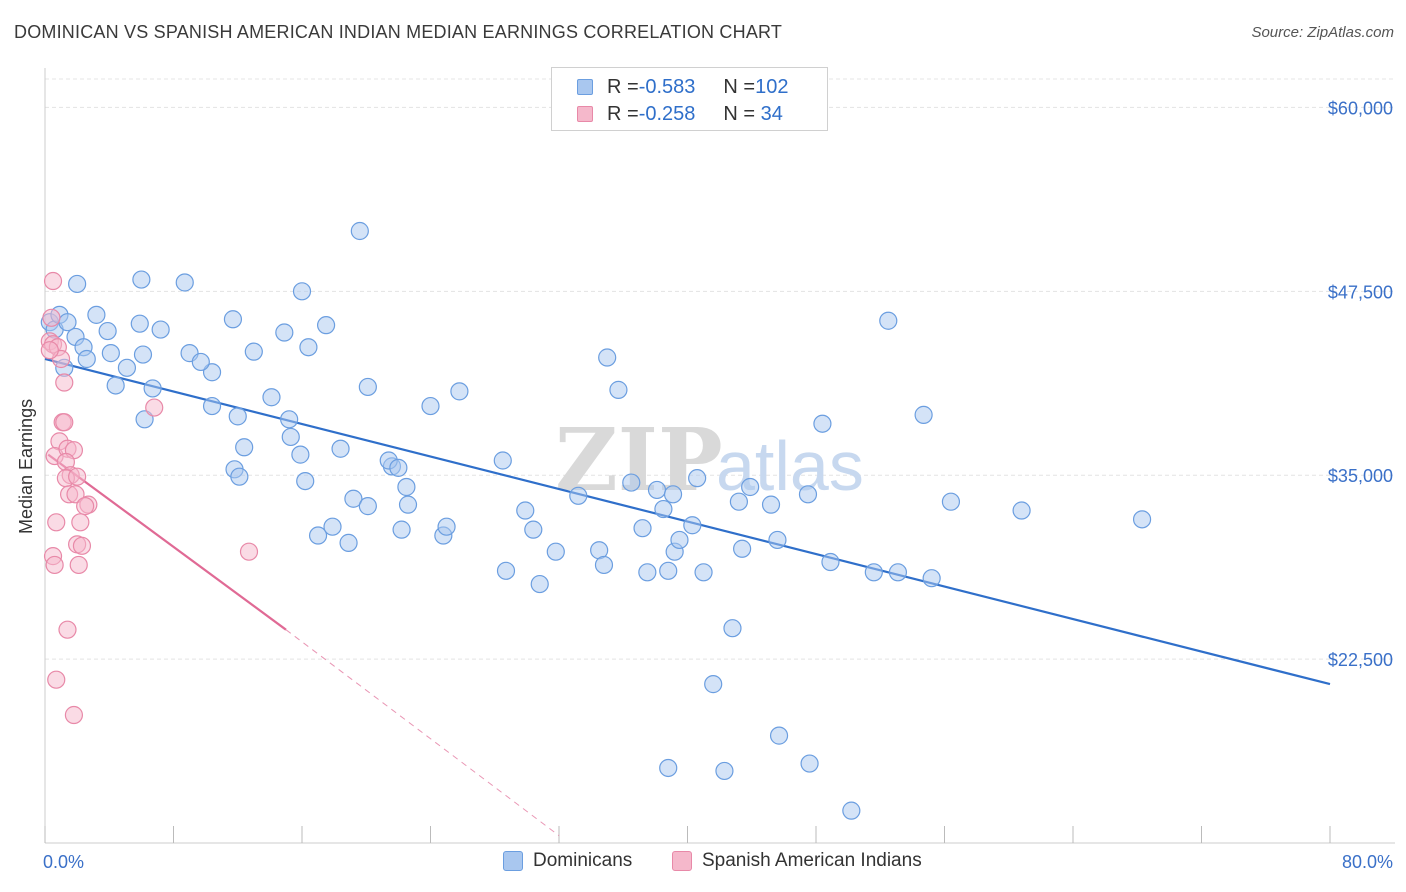 The image size is (1406, 892). I want to click on x-tick-label-min: 0.0%, so click(64, 862).